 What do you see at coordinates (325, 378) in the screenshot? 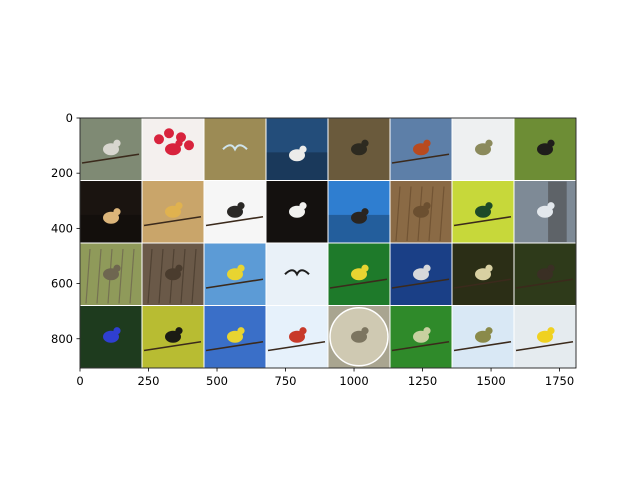
I see `x-axis: 0 250 500 750 1000 1250 1500 1750` at bounding box center [325, 378].